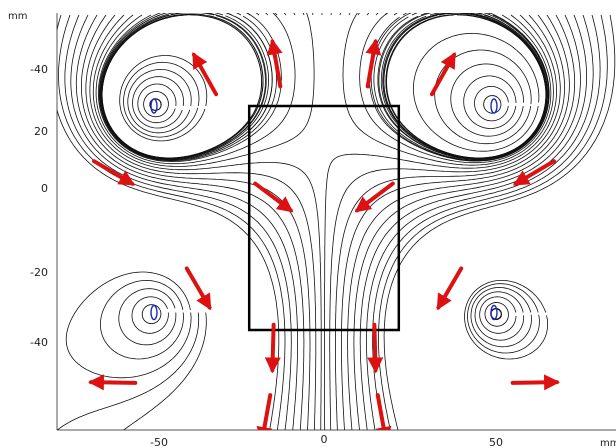  Describe the element at coordinates (17, 16) in the screenshot. I see `y-axis-unit: mm` at that location.